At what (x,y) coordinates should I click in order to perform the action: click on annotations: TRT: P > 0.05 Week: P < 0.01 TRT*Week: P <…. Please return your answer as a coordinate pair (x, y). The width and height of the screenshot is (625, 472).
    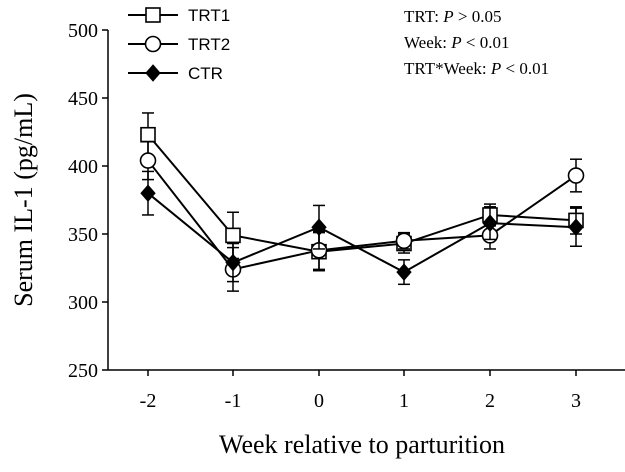
    Looking at the image, I should click on (476, 42).